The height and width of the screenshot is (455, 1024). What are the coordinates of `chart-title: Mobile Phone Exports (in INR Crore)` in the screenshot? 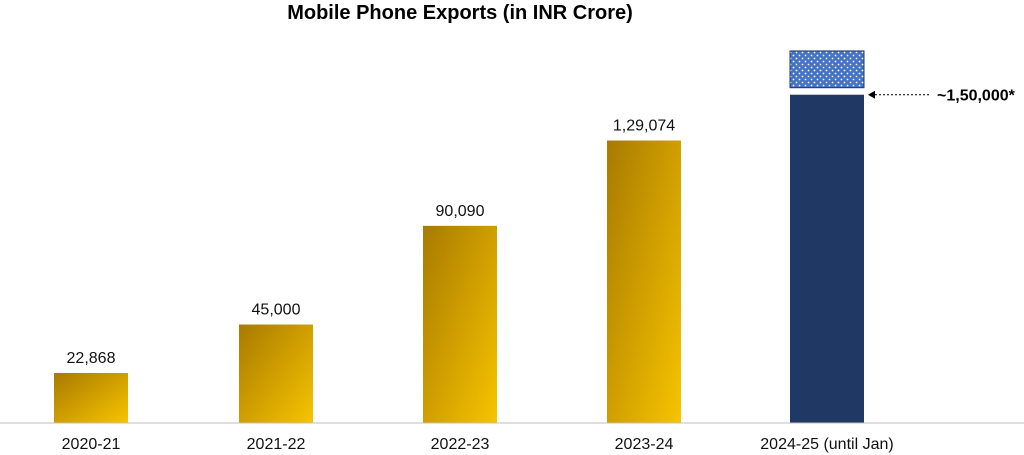 It's located at (460, 13).